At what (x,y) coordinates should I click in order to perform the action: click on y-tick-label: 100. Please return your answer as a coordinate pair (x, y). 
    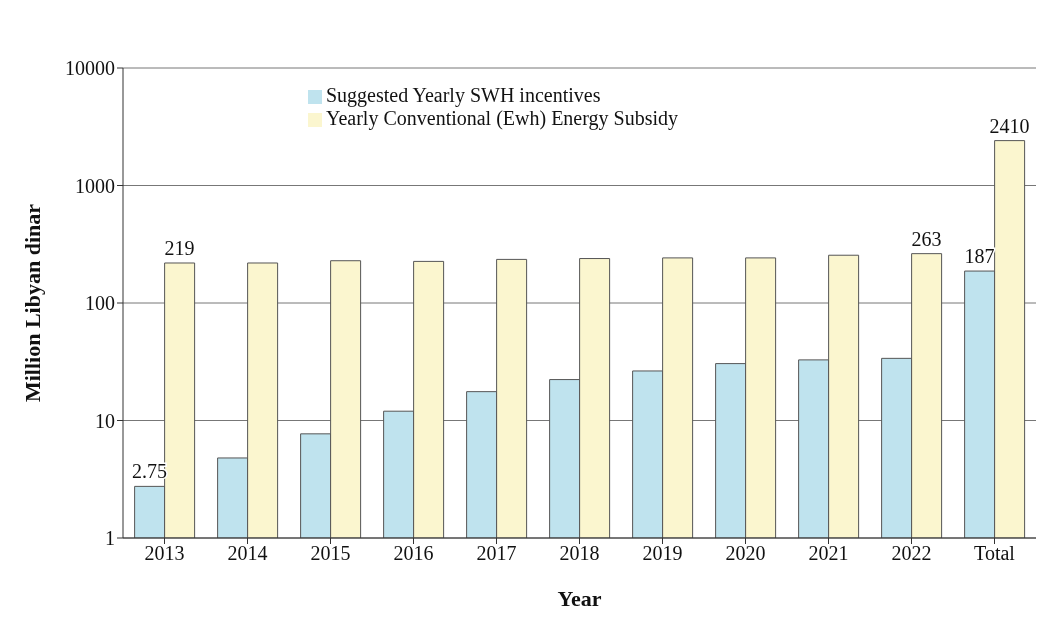
    Looking at the image, I should click on (100, 303).